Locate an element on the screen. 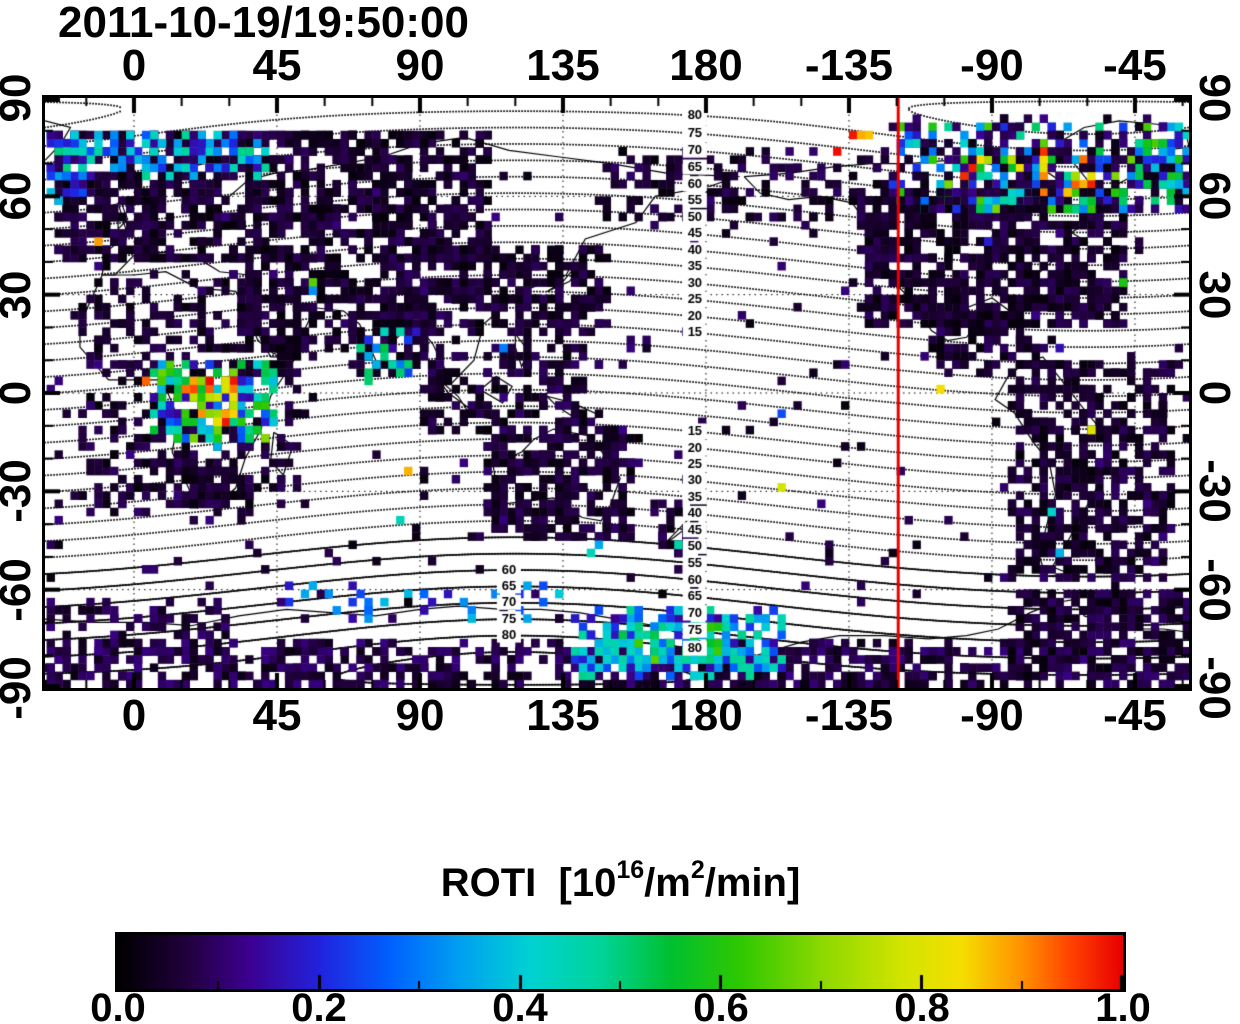  y-tick-label-right: 60 is located at coordinates (1214, 196).